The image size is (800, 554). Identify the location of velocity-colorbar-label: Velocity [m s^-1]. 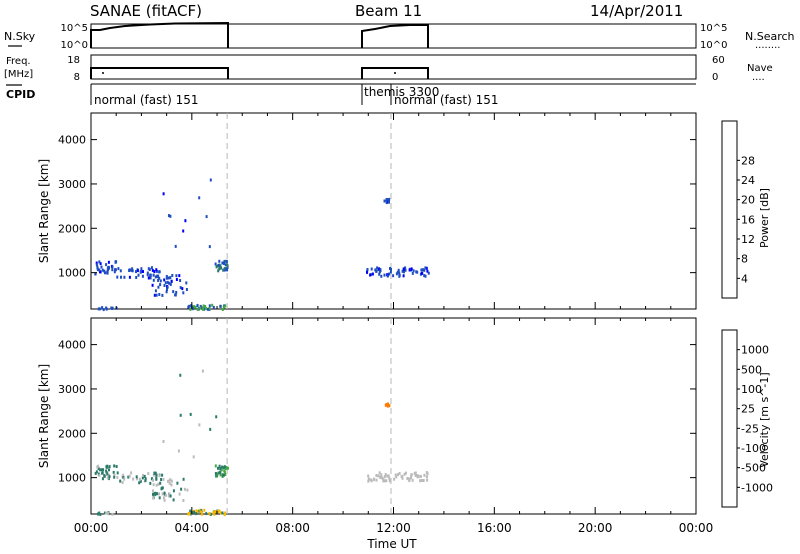
(764, 419).